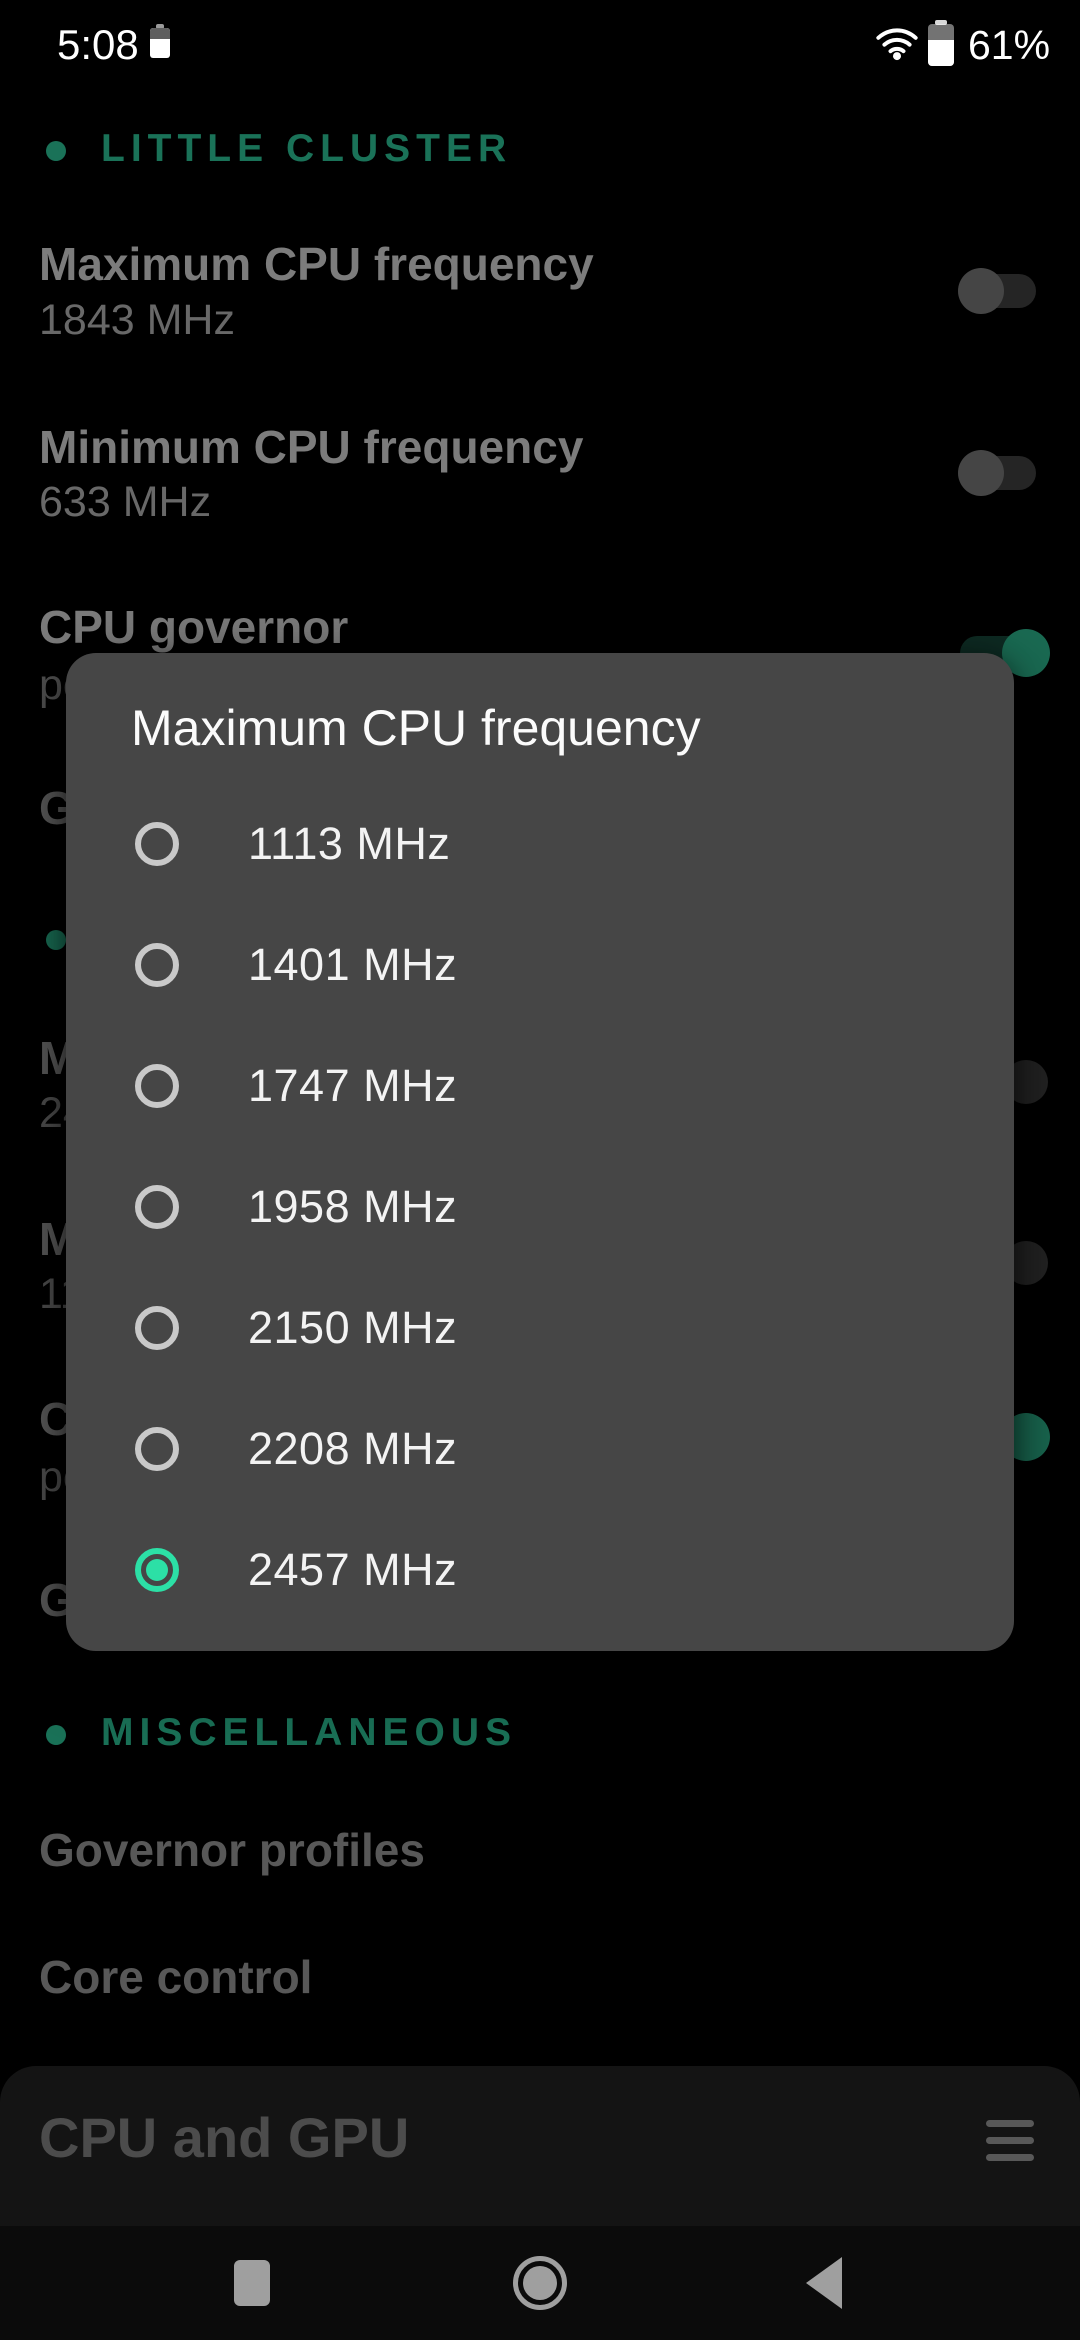  I want to click on home-circle-icon, so click(540, 2283).